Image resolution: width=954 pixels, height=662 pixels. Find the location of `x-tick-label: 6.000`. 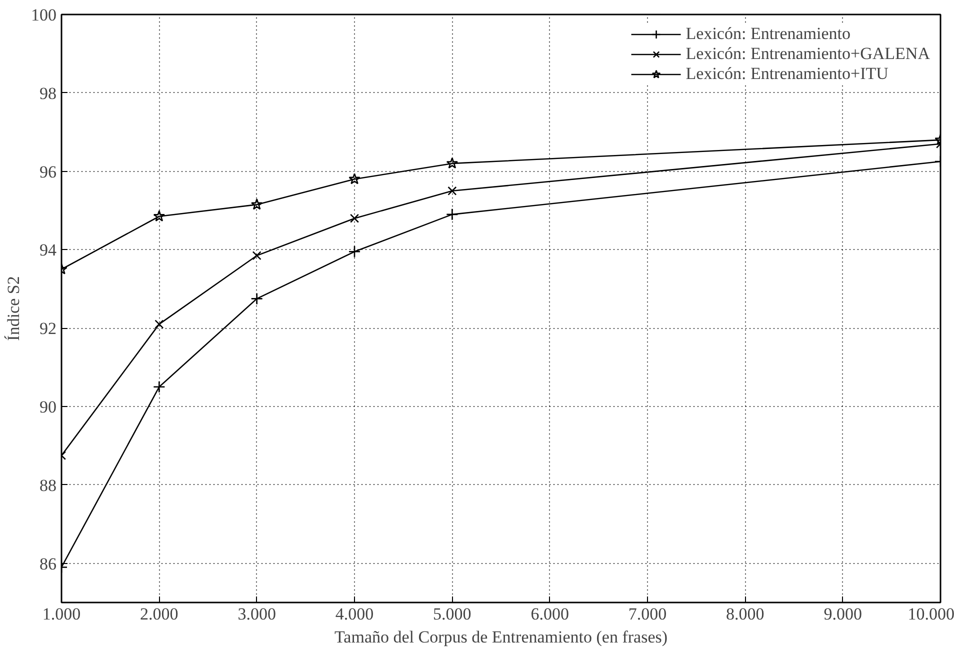

x-tick-label: 6.000 is located at coordinates (549, 614).